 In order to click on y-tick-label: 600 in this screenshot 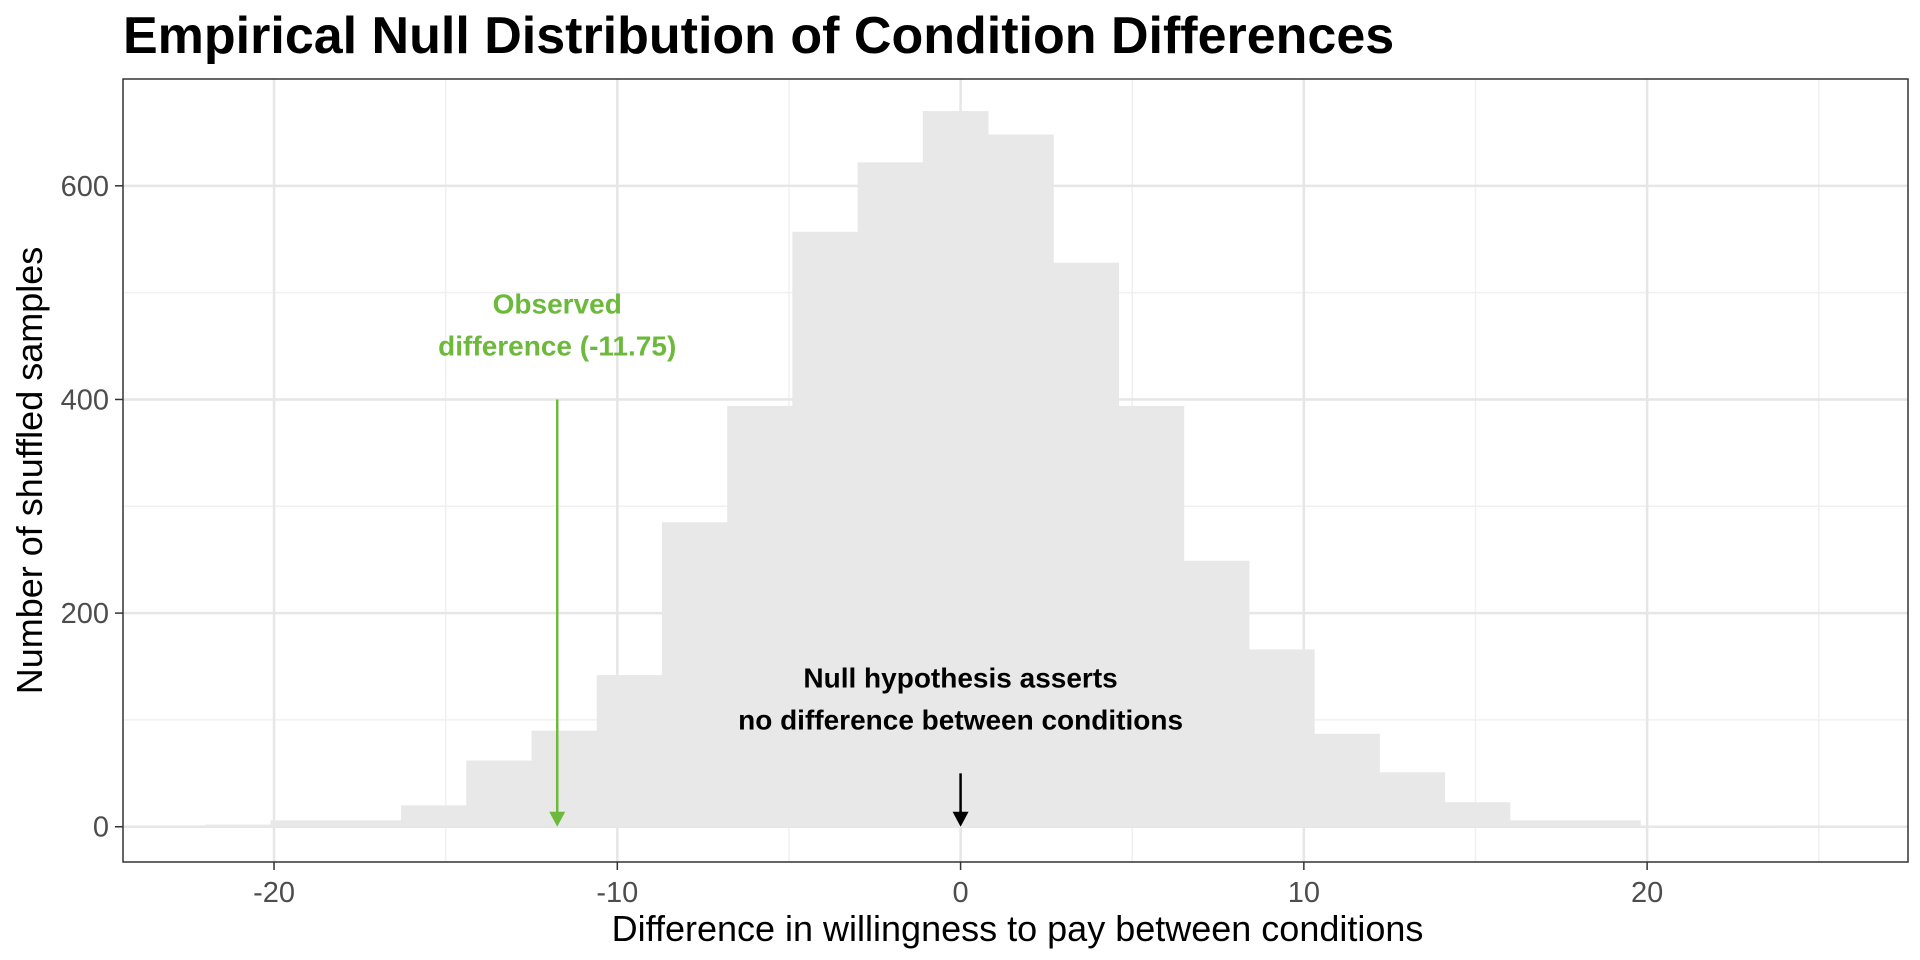, I will do `click(85, 187)`.